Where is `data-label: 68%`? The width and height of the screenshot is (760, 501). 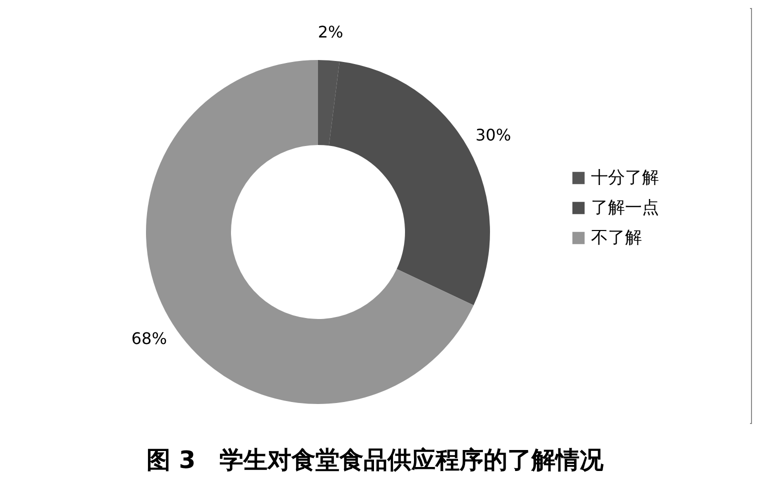
data-label: 68% is located at coordinates (149, 338).